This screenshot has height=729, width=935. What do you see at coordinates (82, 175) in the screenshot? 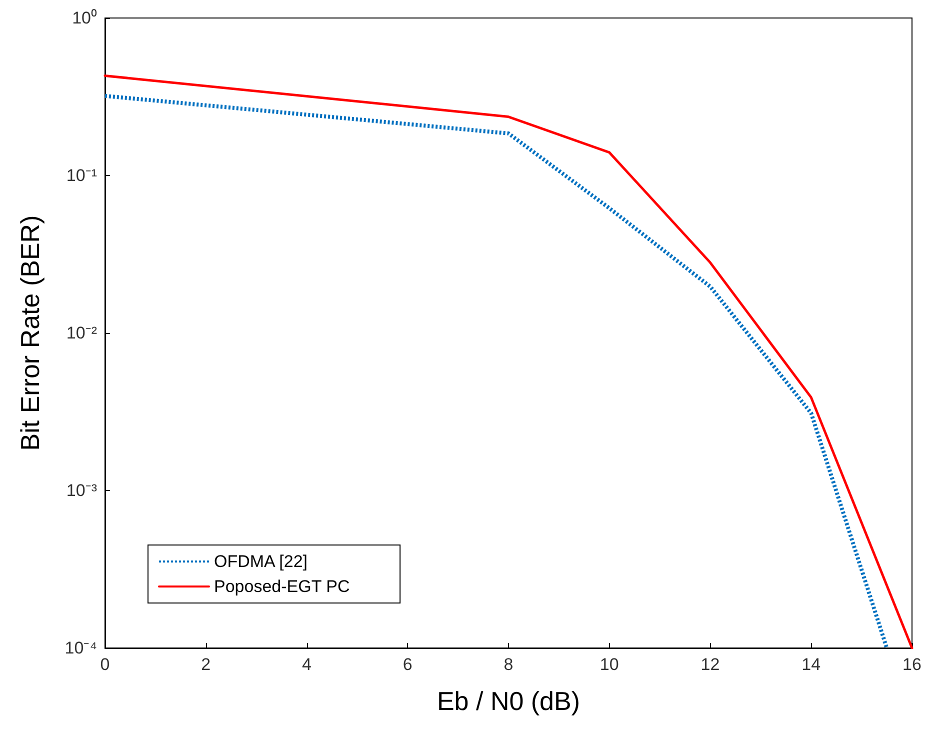
I see `y-tick-label: 10⁻¹` at bounding box center [82, 175].